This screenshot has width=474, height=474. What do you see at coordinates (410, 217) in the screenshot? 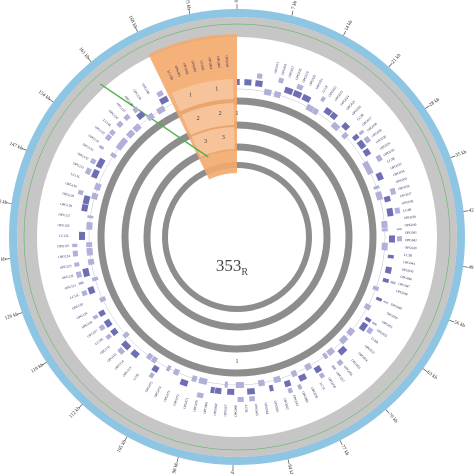
I see `gene-label: OPG039` at bounding box center [410, 217].